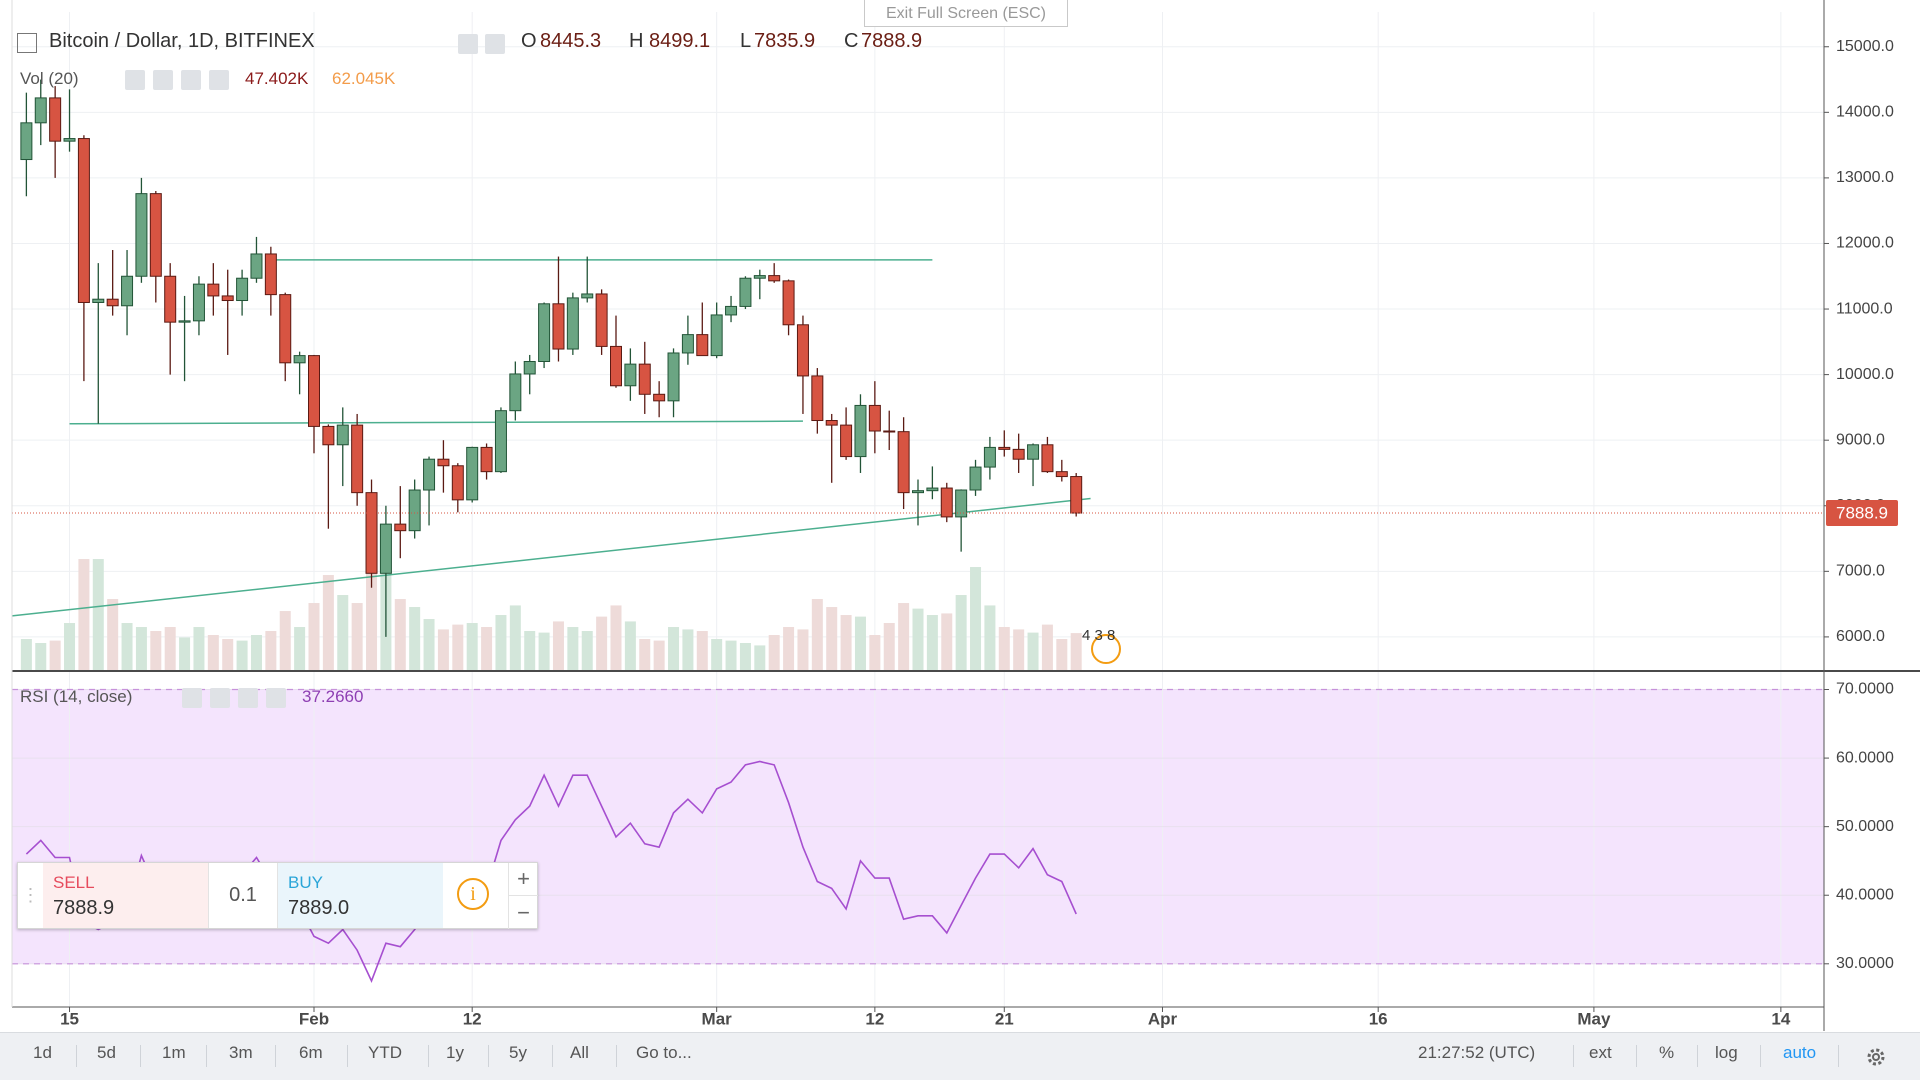  What do you see at coordinates (241, 1052) in the screenshot?
I see `range-button: 3m` at bounding box center [241, 1052].